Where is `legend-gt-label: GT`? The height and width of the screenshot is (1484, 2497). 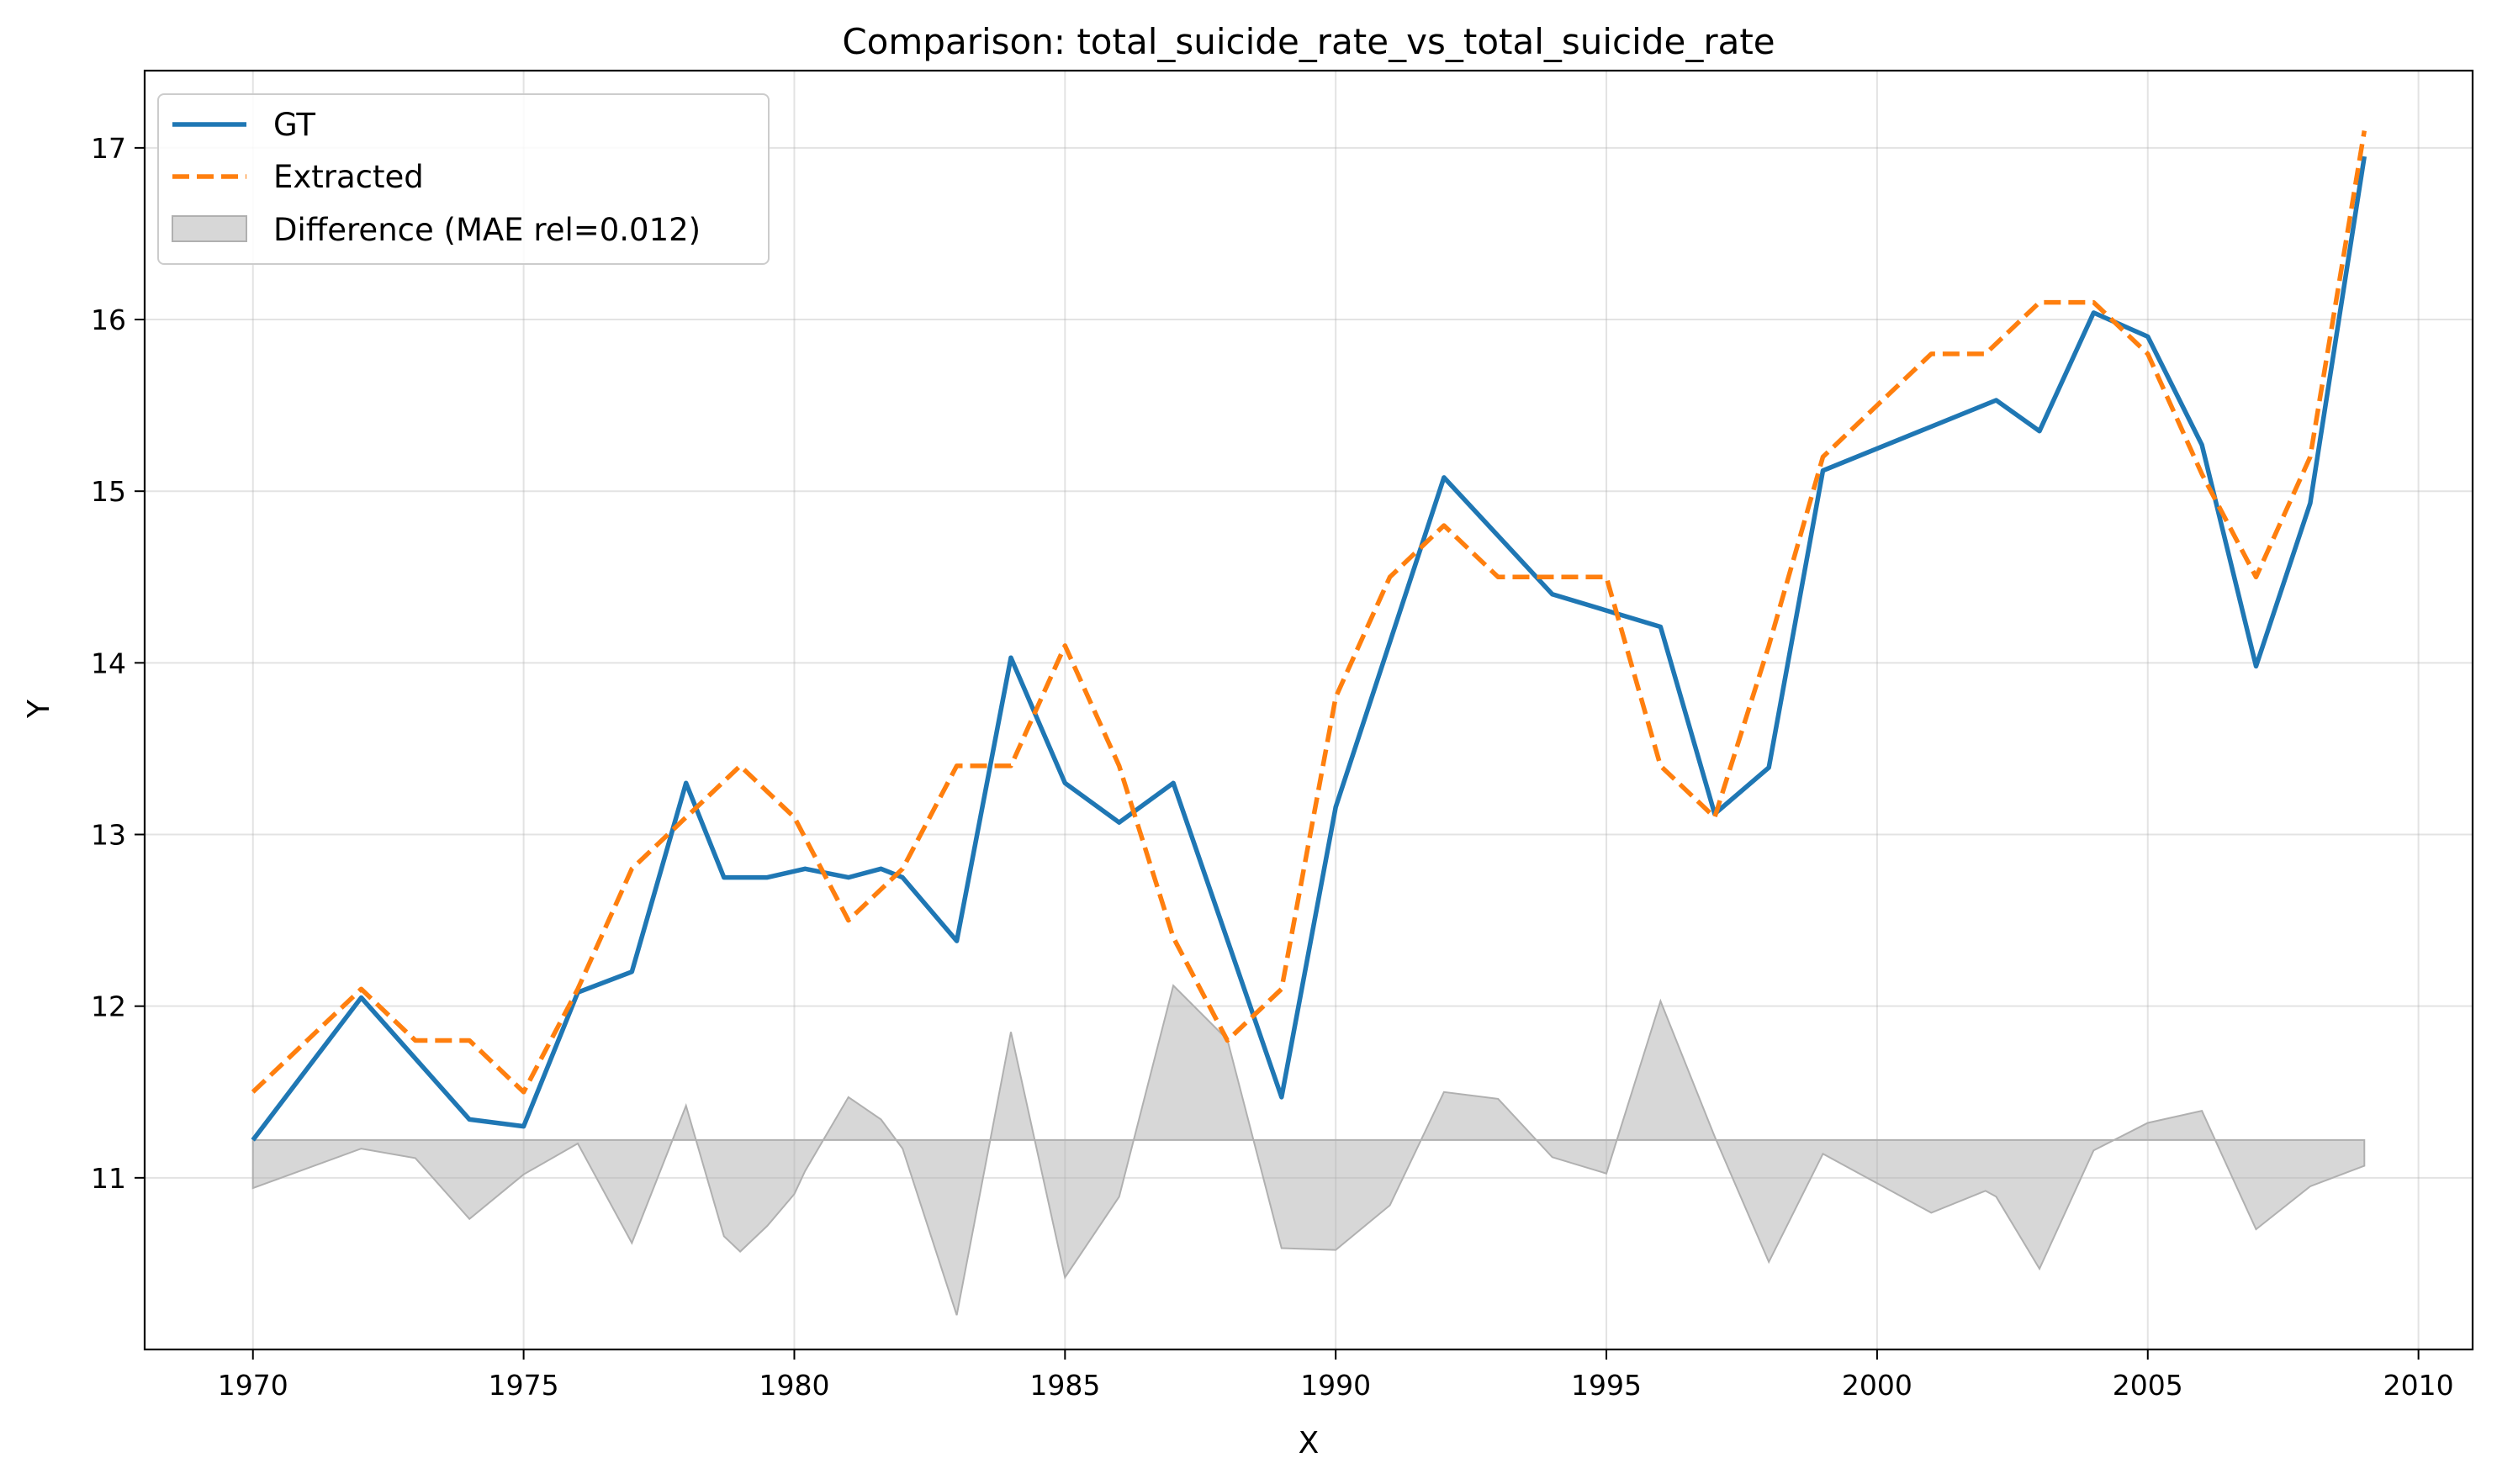 legend-gt-label: GT is located at coordinates (294, 125).